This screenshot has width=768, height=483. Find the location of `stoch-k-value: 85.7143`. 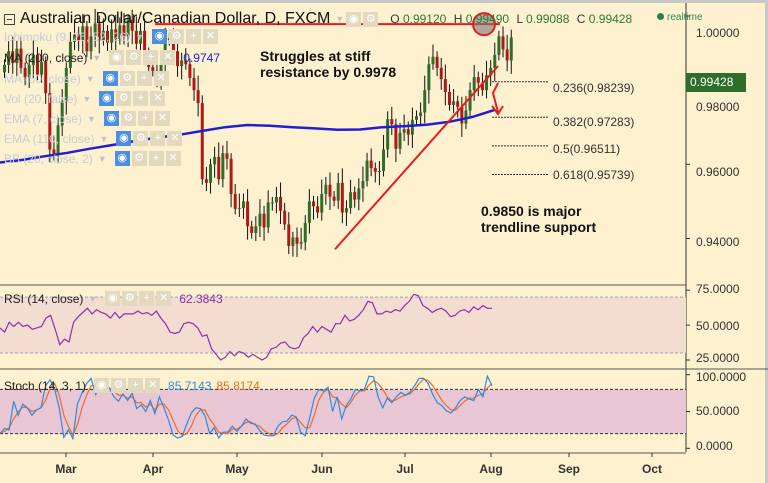

stoch-k-value: 85.7143 is located at coordinates (190, 385).